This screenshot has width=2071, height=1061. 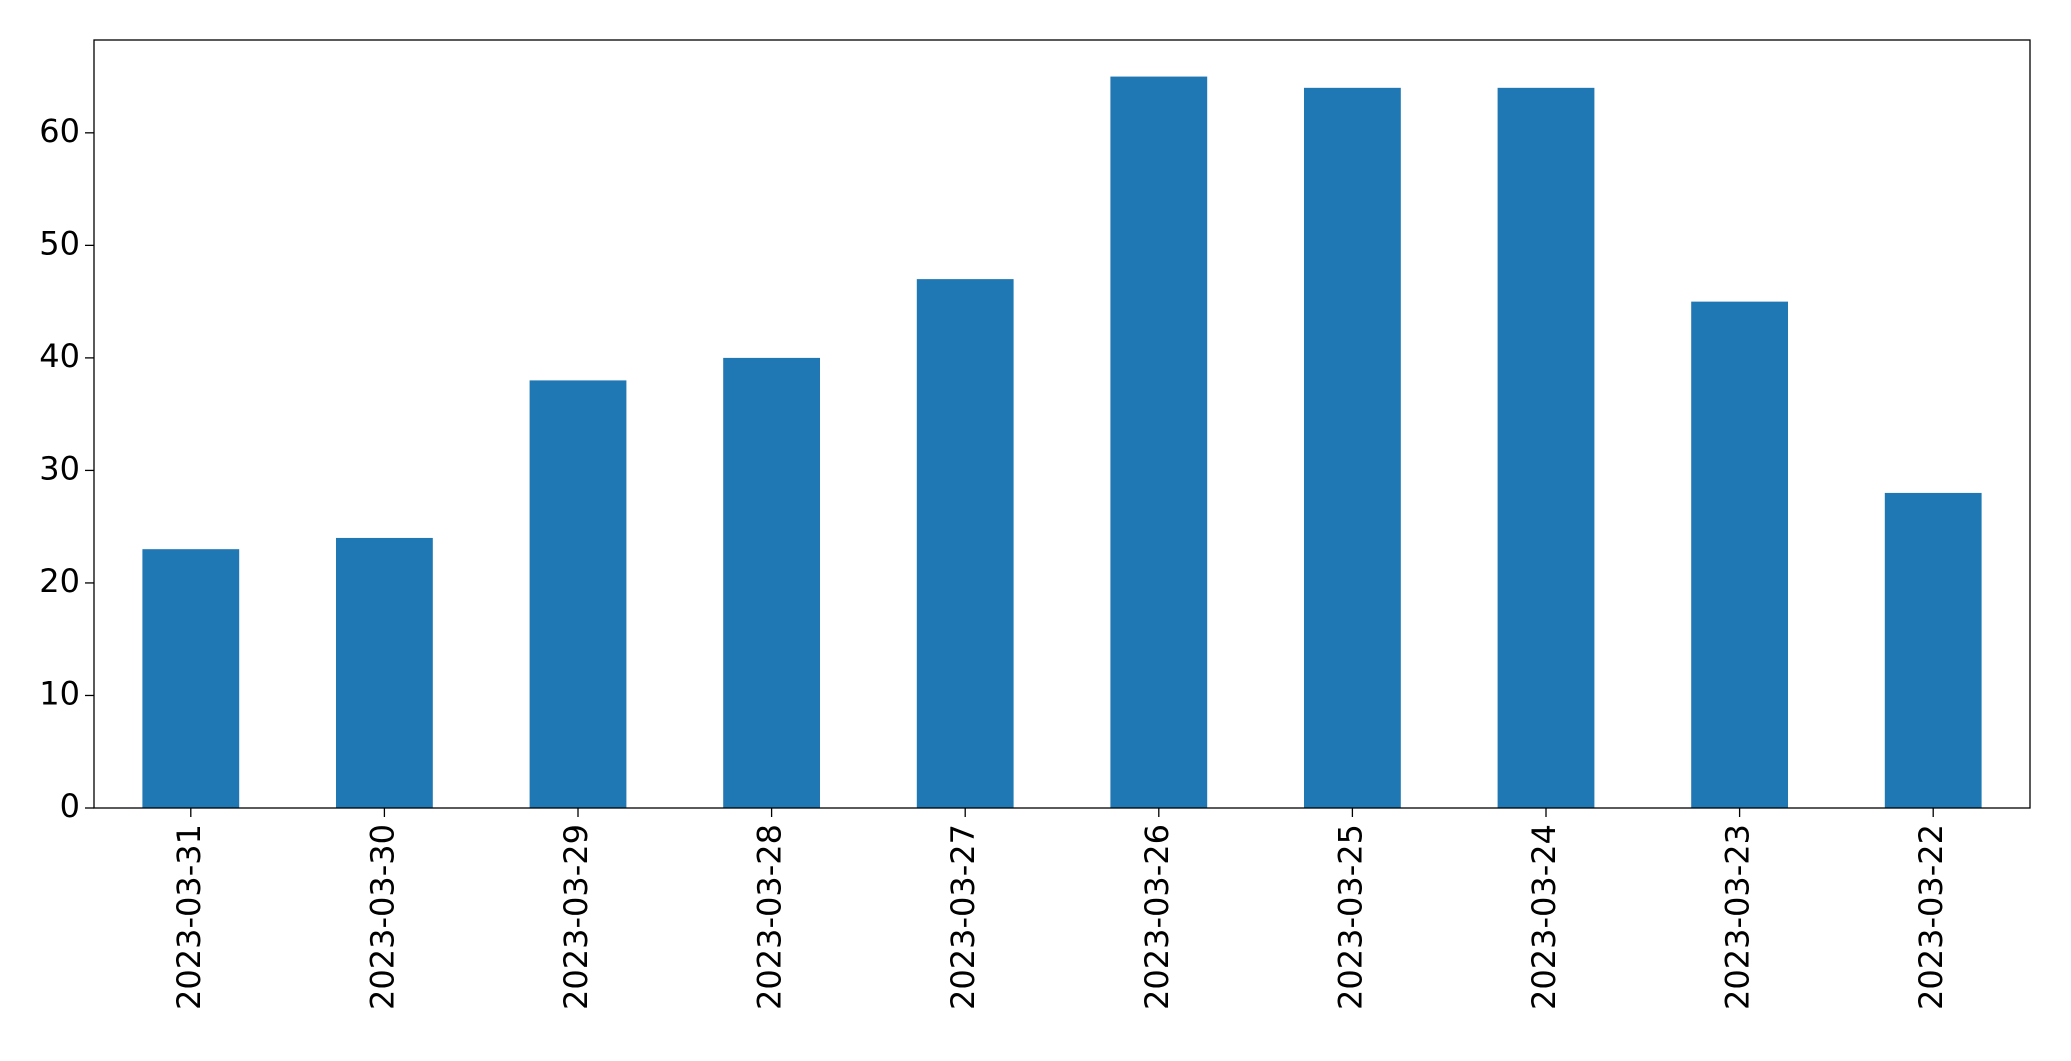 I want to click on x-tick-label: 2023-03-23, so click(x=1738, y=917).